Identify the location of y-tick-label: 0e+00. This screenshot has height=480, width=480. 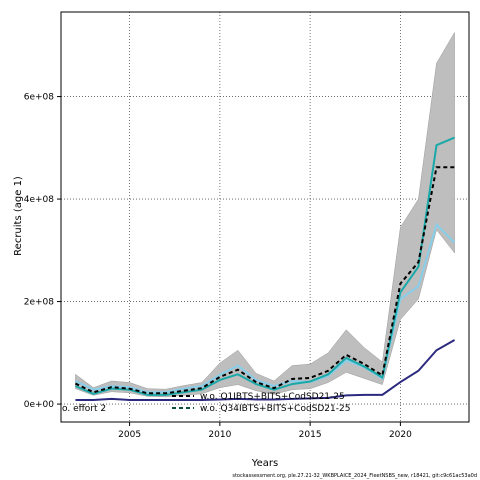
(39, 405).